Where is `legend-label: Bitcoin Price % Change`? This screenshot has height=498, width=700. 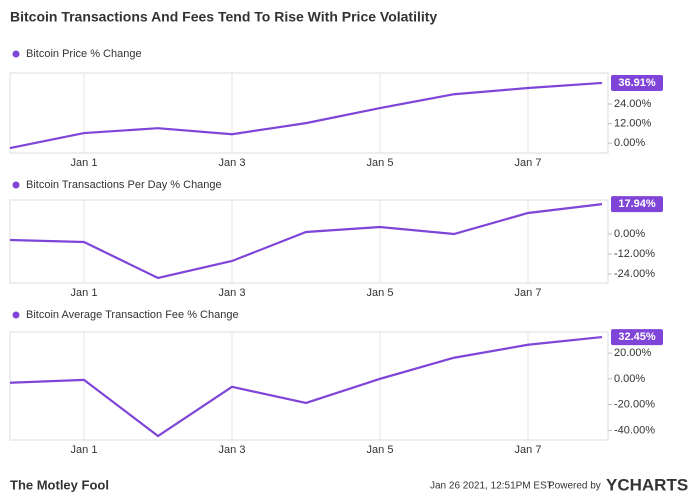
legend-label: Bitcoin Price % Change is located at coordinates (84, 54).